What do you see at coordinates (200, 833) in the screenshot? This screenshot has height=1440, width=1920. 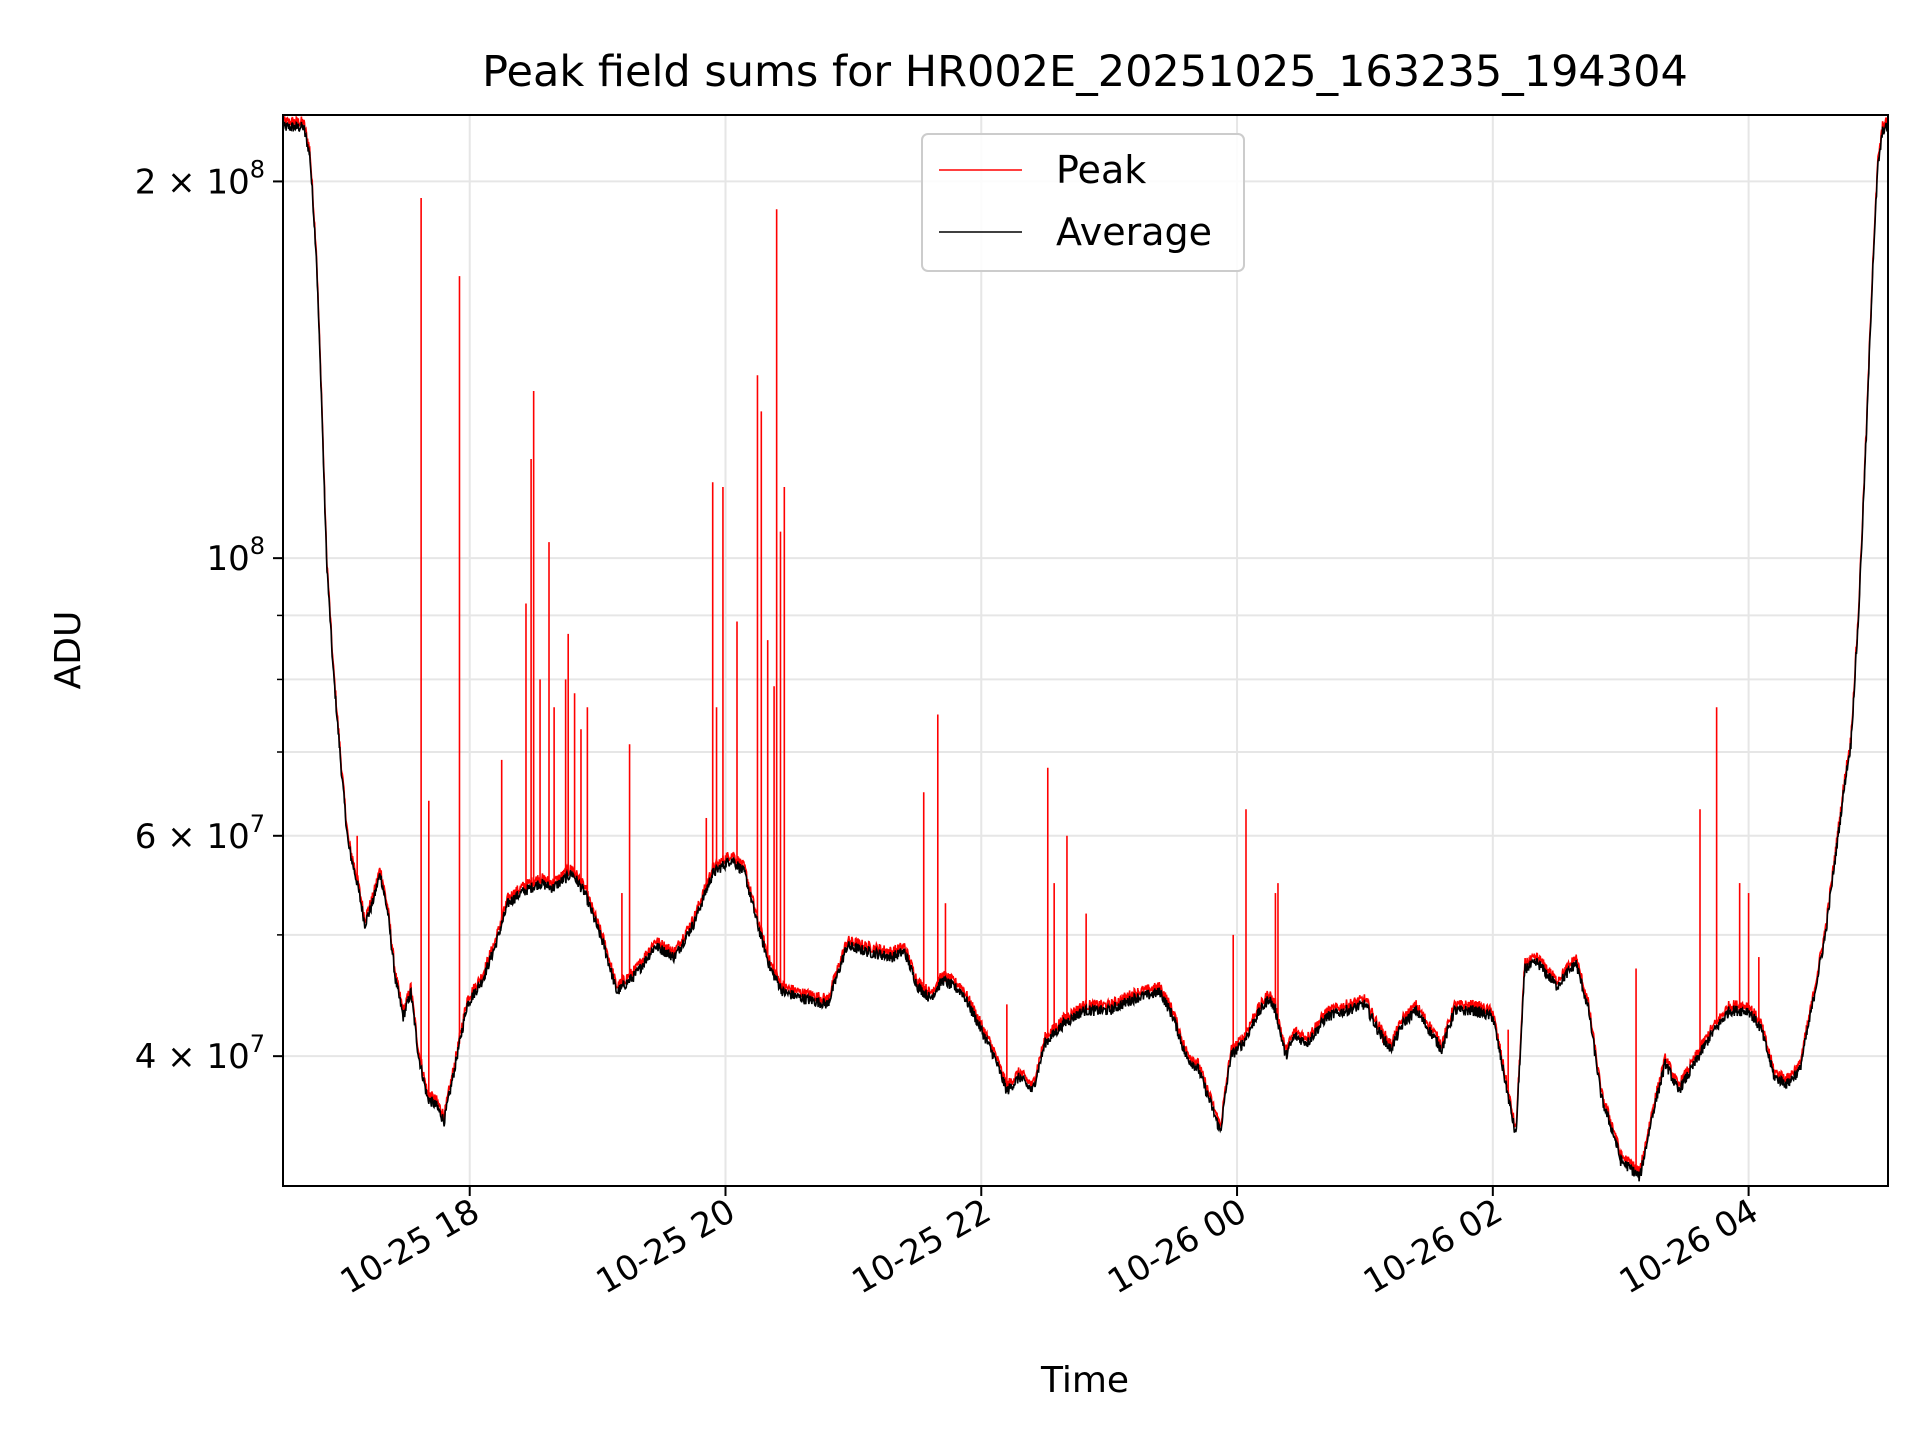 I see `y-tick-label: 6 × 107` at bounding box center [200, 833].